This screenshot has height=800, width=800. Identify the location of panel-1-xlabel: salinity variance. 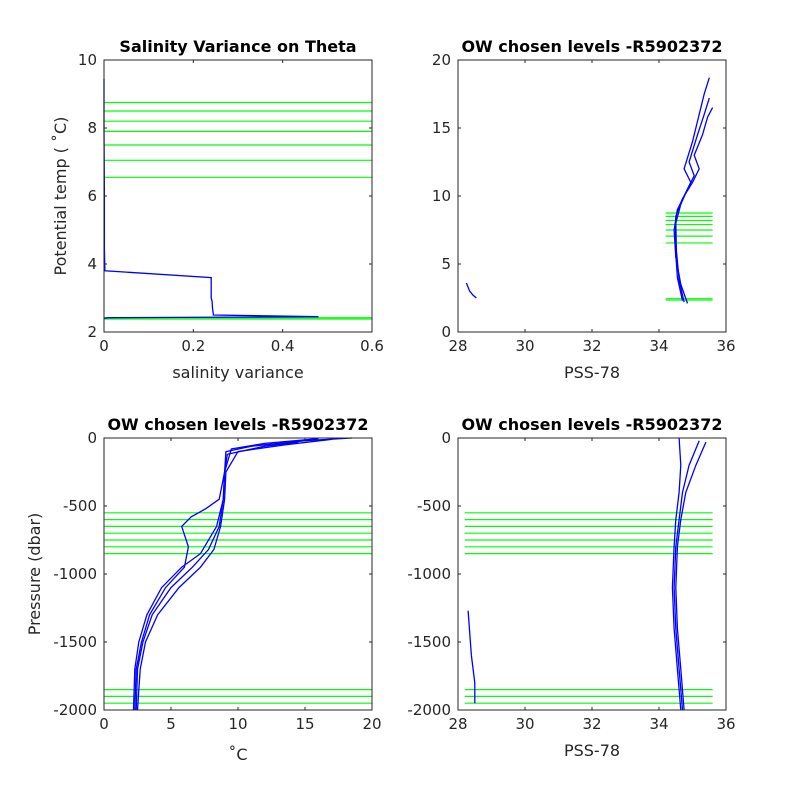
(237, 372).